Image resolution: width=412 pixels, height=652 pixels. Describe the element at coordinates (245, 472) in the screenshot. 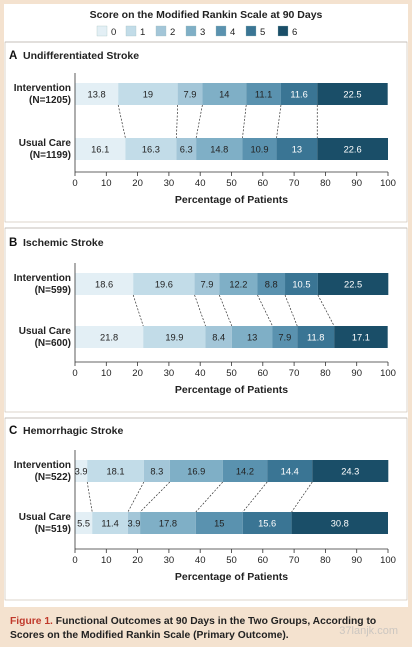

I see `data-label: 14.2` at that location.